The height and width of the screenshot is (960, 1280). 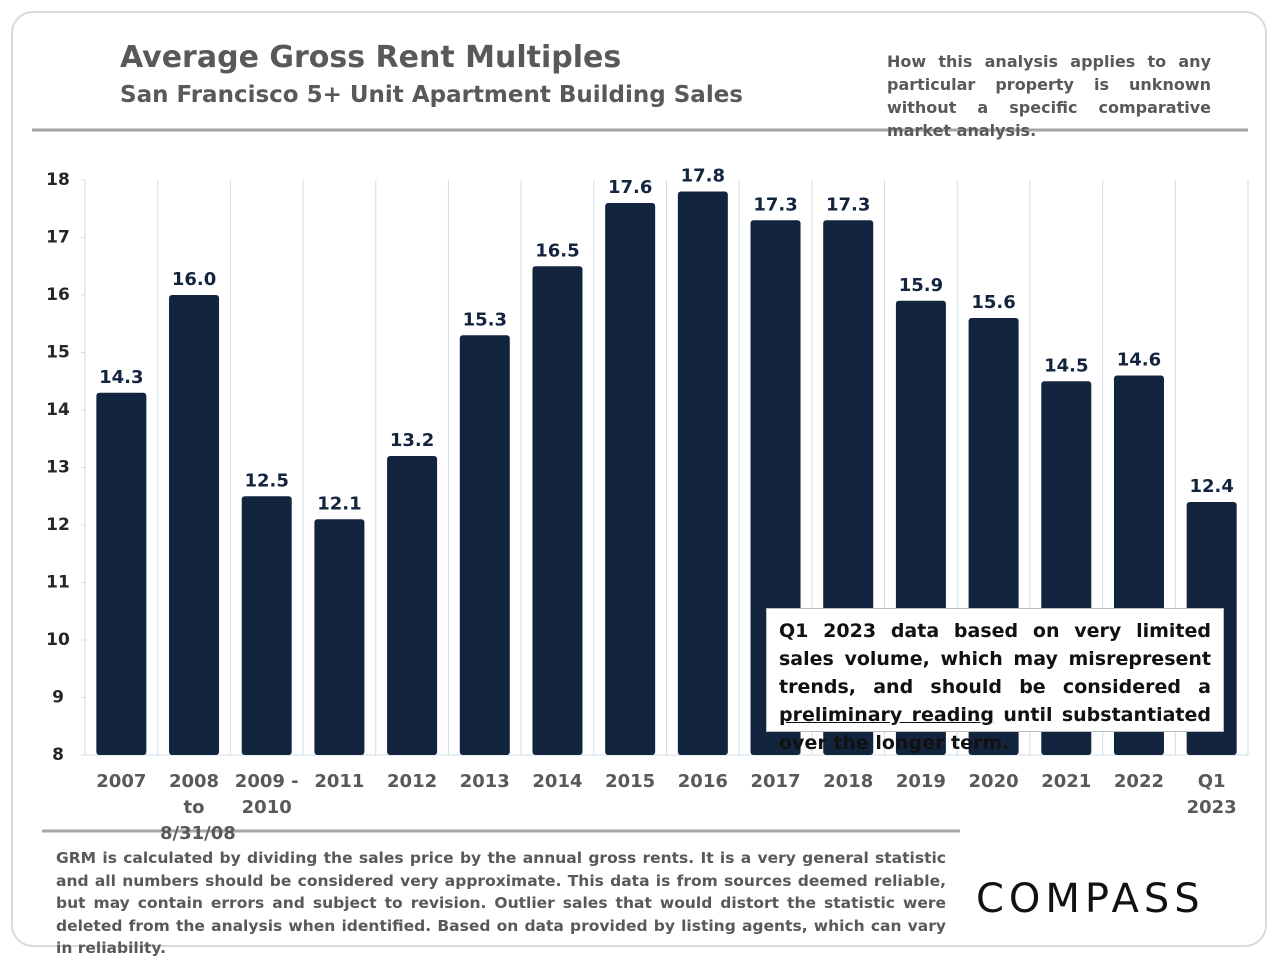 What do you see at coordinates (194, 279) in the screenshot?
I see `value-label: 16.0` at bounding box center [194, 279].